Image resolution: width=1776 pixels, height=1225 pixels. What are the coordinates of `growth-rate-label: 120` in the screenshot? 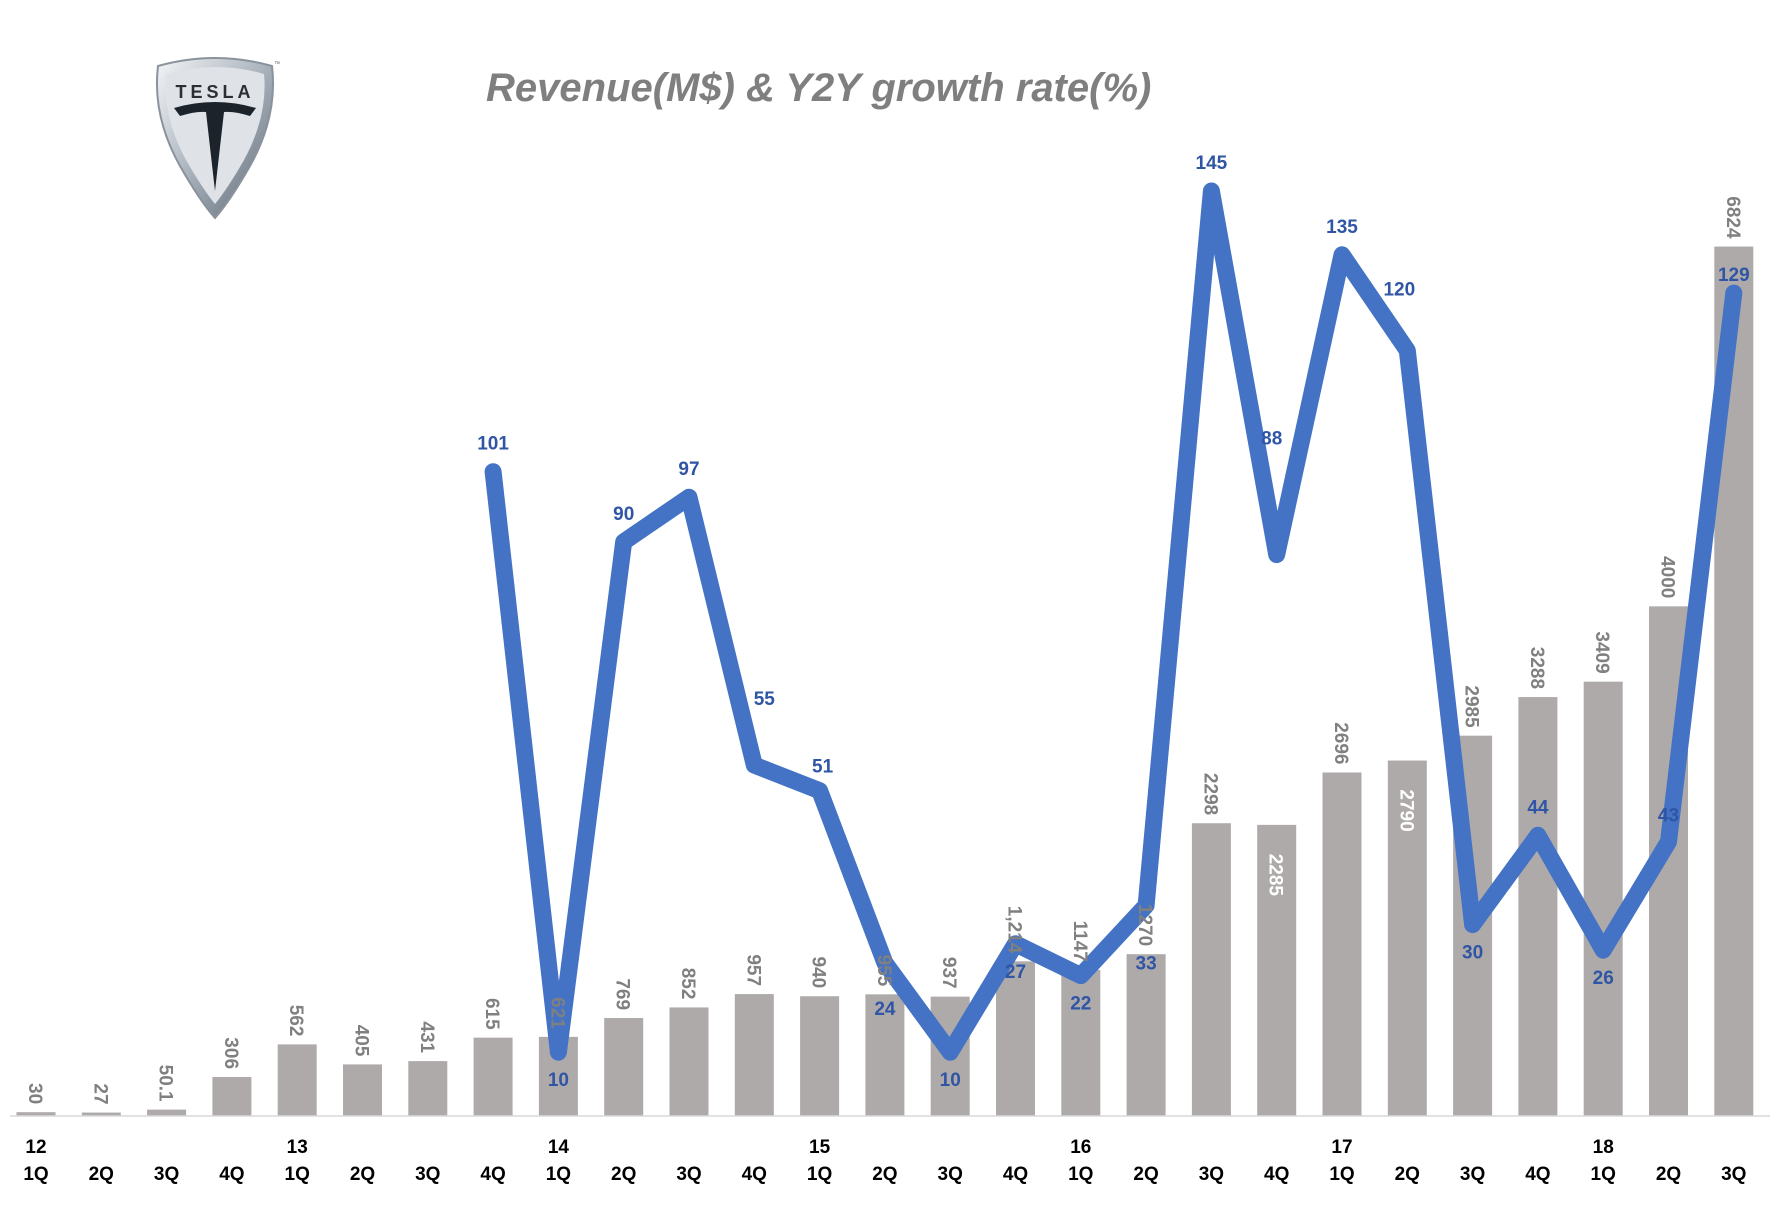 It's located at (1399, 289).